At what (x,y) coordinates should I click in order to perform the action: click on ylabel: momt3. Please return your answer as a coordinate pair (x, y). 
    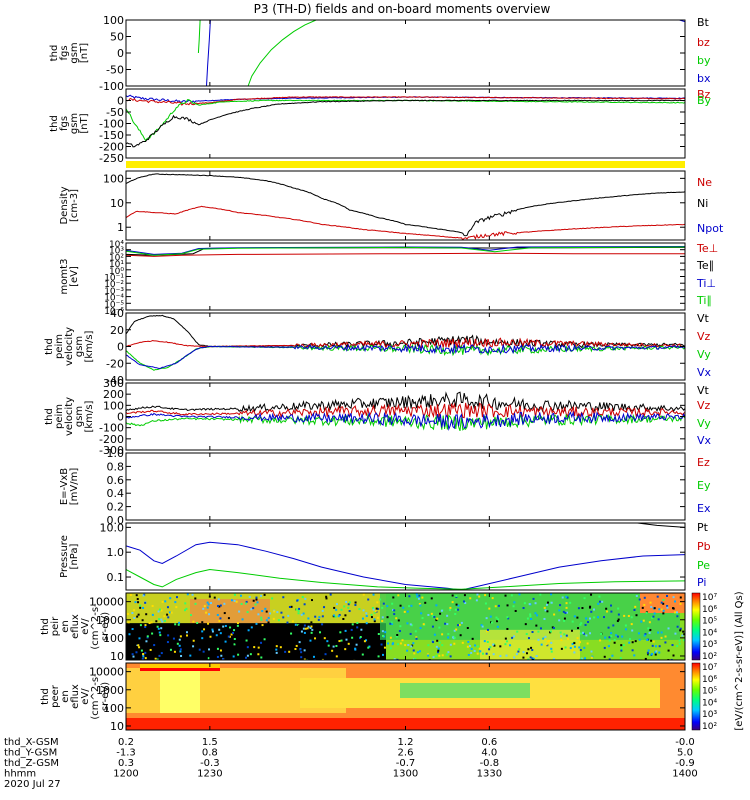
    Looking at the image, I should click on (64, 277).